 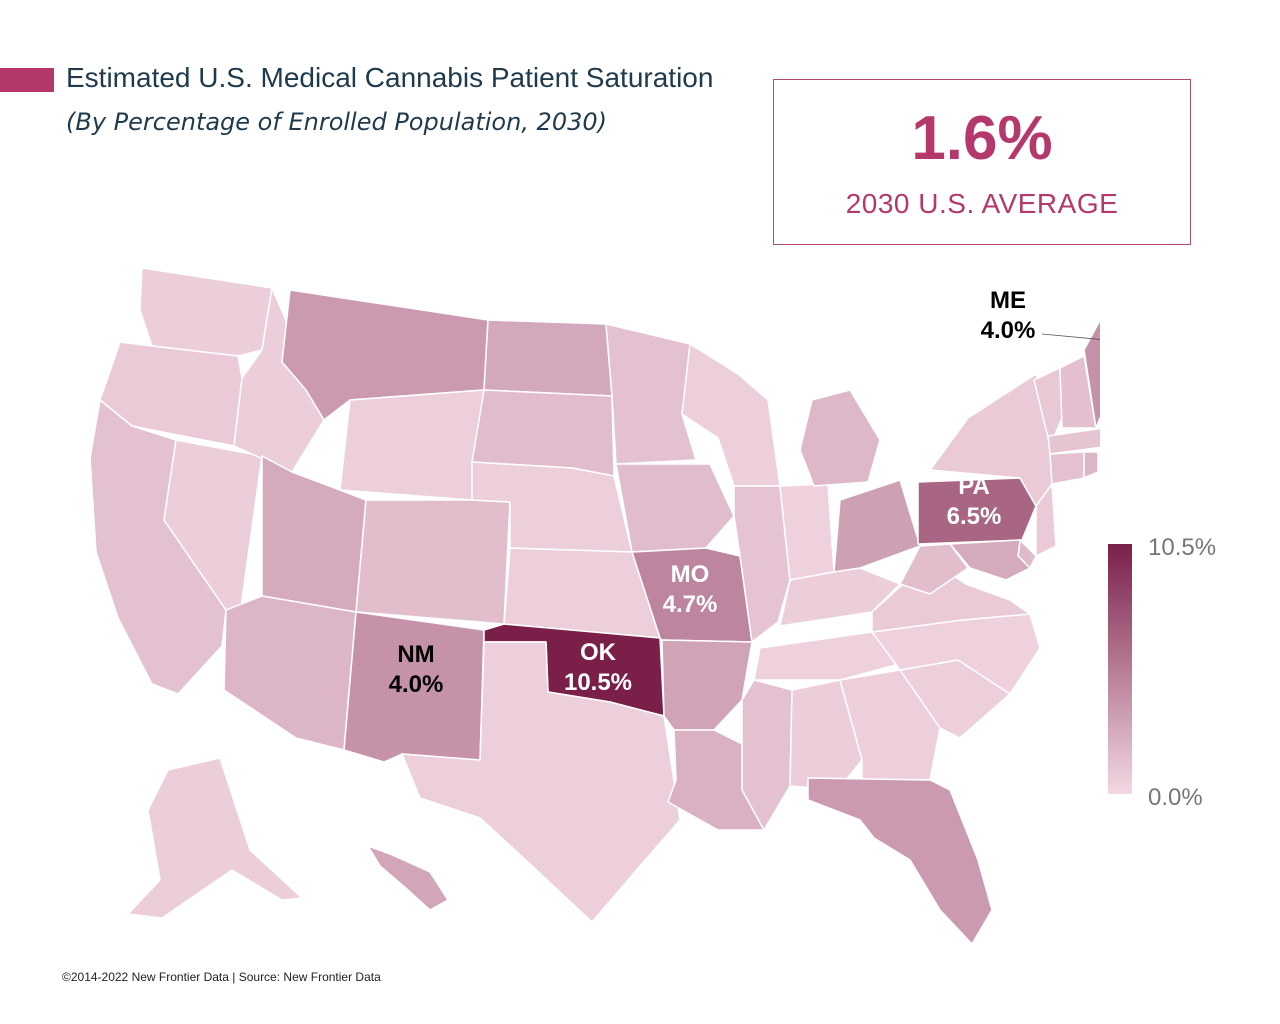 I want to click on state-ma, so click(x=1073, y=441).